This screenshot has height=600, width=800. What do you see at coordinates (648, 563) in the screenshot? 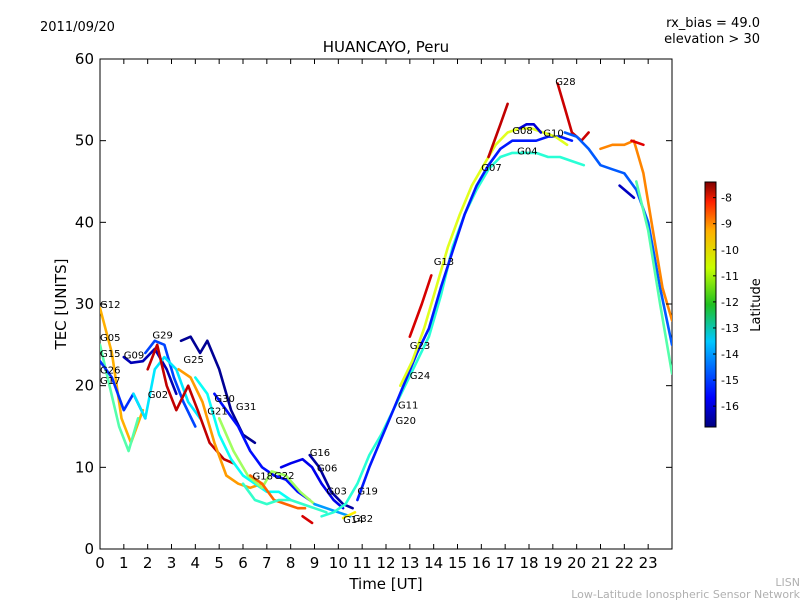
I see `x-tick-label: 23` at bounding box center [648, 563].